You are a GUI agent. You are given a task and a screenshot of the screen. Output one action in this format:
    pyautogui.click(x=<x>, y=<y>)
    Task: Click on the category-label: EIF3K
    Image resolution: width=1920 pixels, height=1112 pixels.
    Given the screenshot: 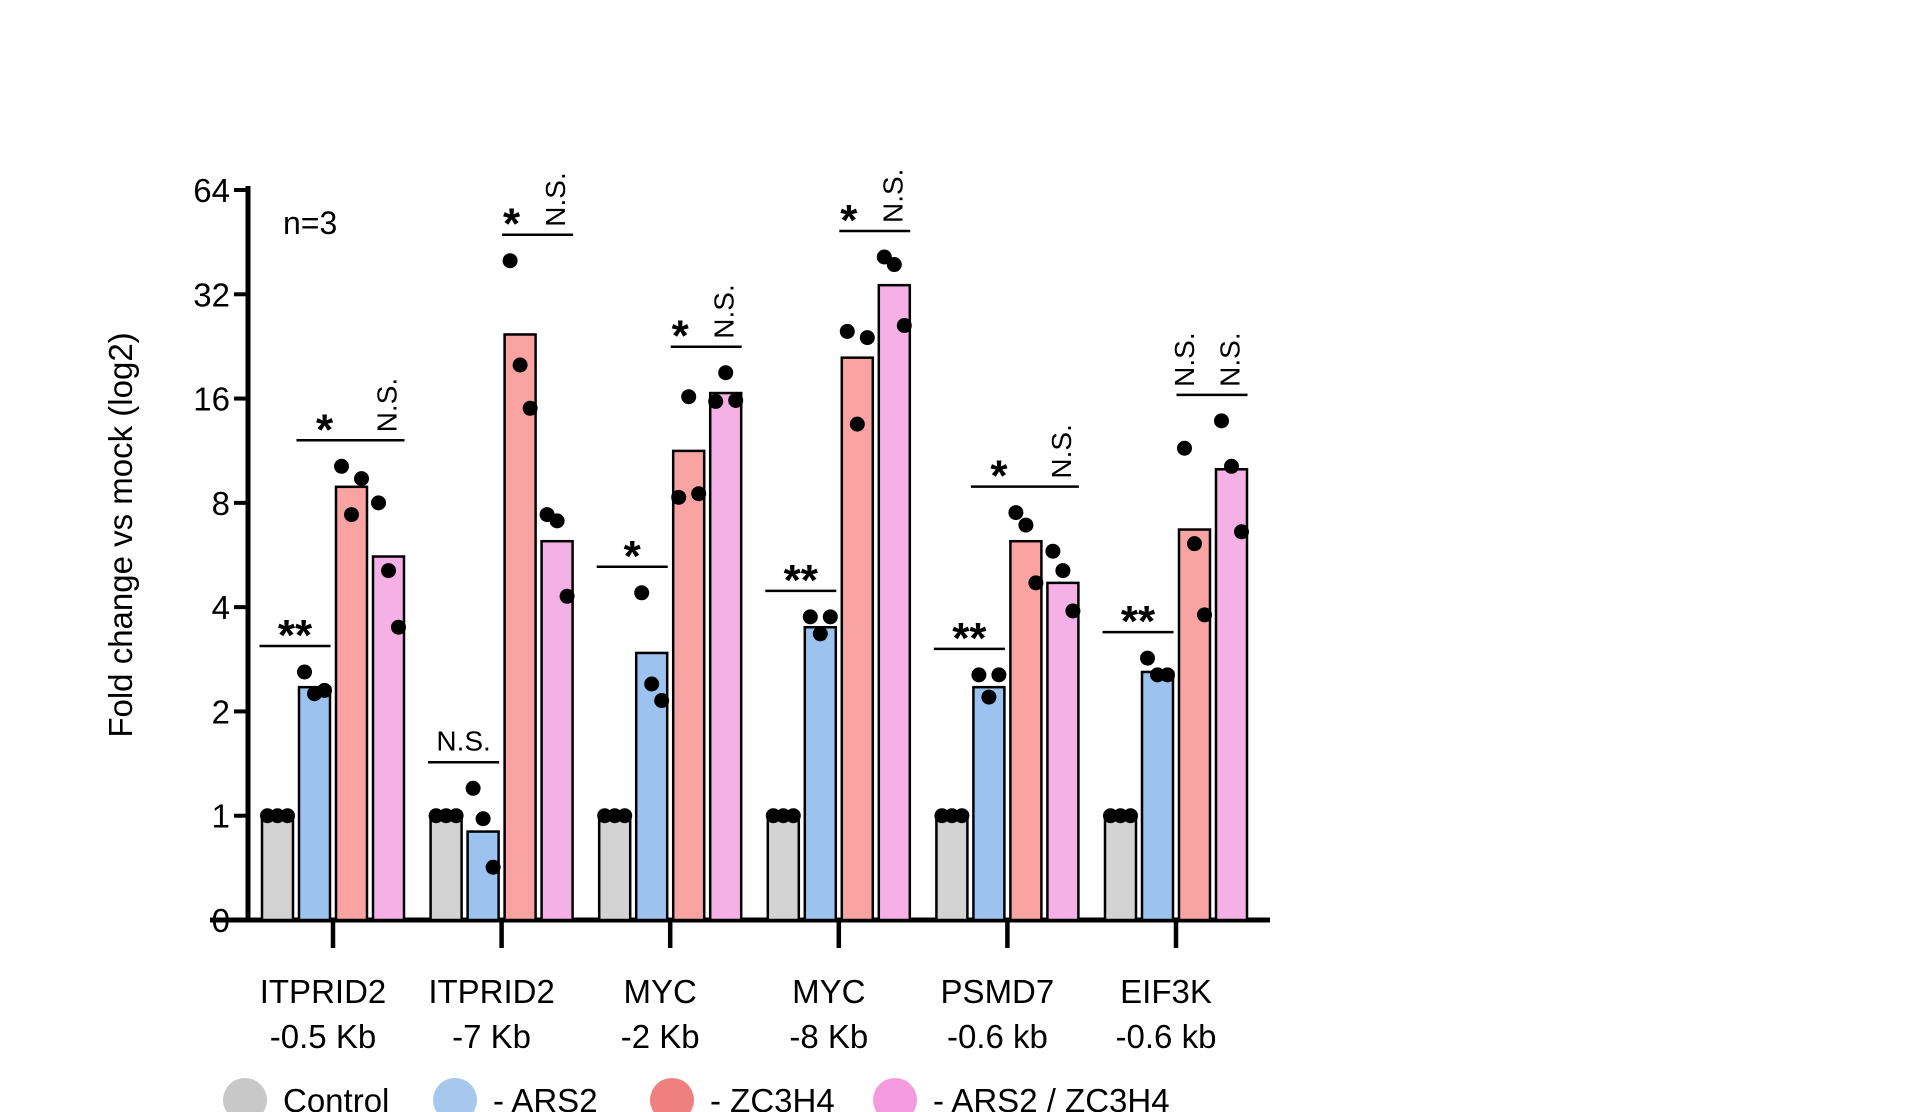 What is the action you would take?
    pyautogui.click(x=1166, y=991)
    